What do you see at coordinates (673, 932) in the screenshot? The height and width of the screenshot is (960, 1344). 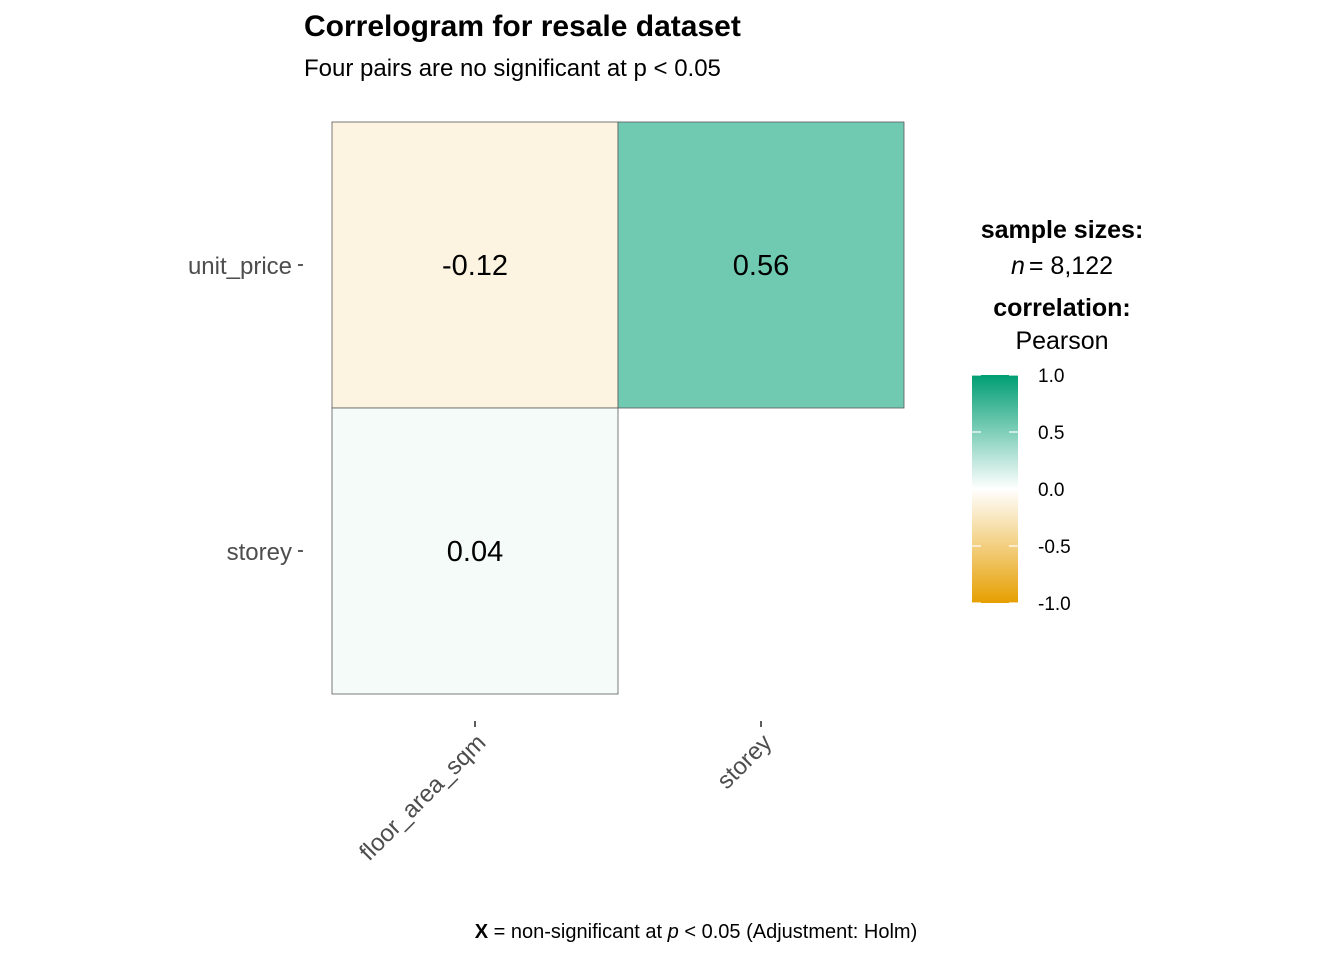 I see `caption-p-symbol: p` at bounding box center [673, 932].